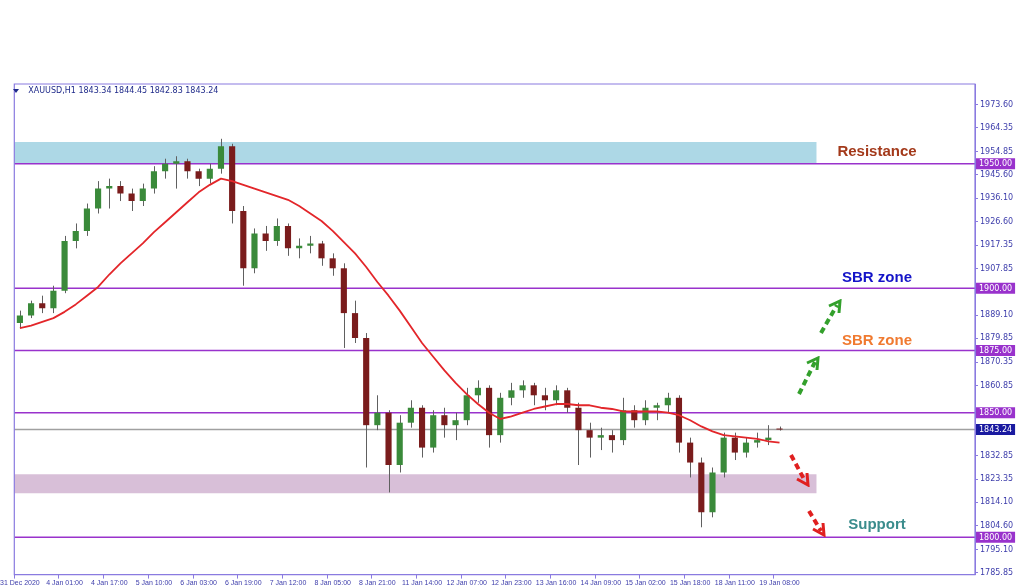 The image size is (1024, 587). What do you see at coordinates (997, 104) in the screenshot?
I see `y-tick-label: 1973.60` at bounding box center [997, 104].